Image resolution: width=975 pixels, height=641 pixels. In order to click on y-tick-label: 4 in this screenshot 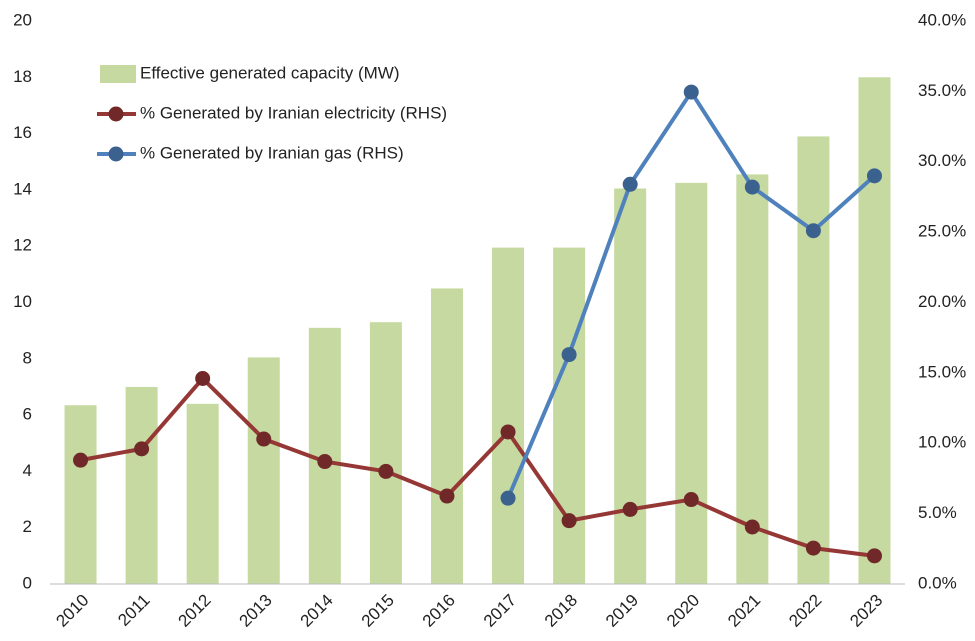, I will do `click(27, 470)`.